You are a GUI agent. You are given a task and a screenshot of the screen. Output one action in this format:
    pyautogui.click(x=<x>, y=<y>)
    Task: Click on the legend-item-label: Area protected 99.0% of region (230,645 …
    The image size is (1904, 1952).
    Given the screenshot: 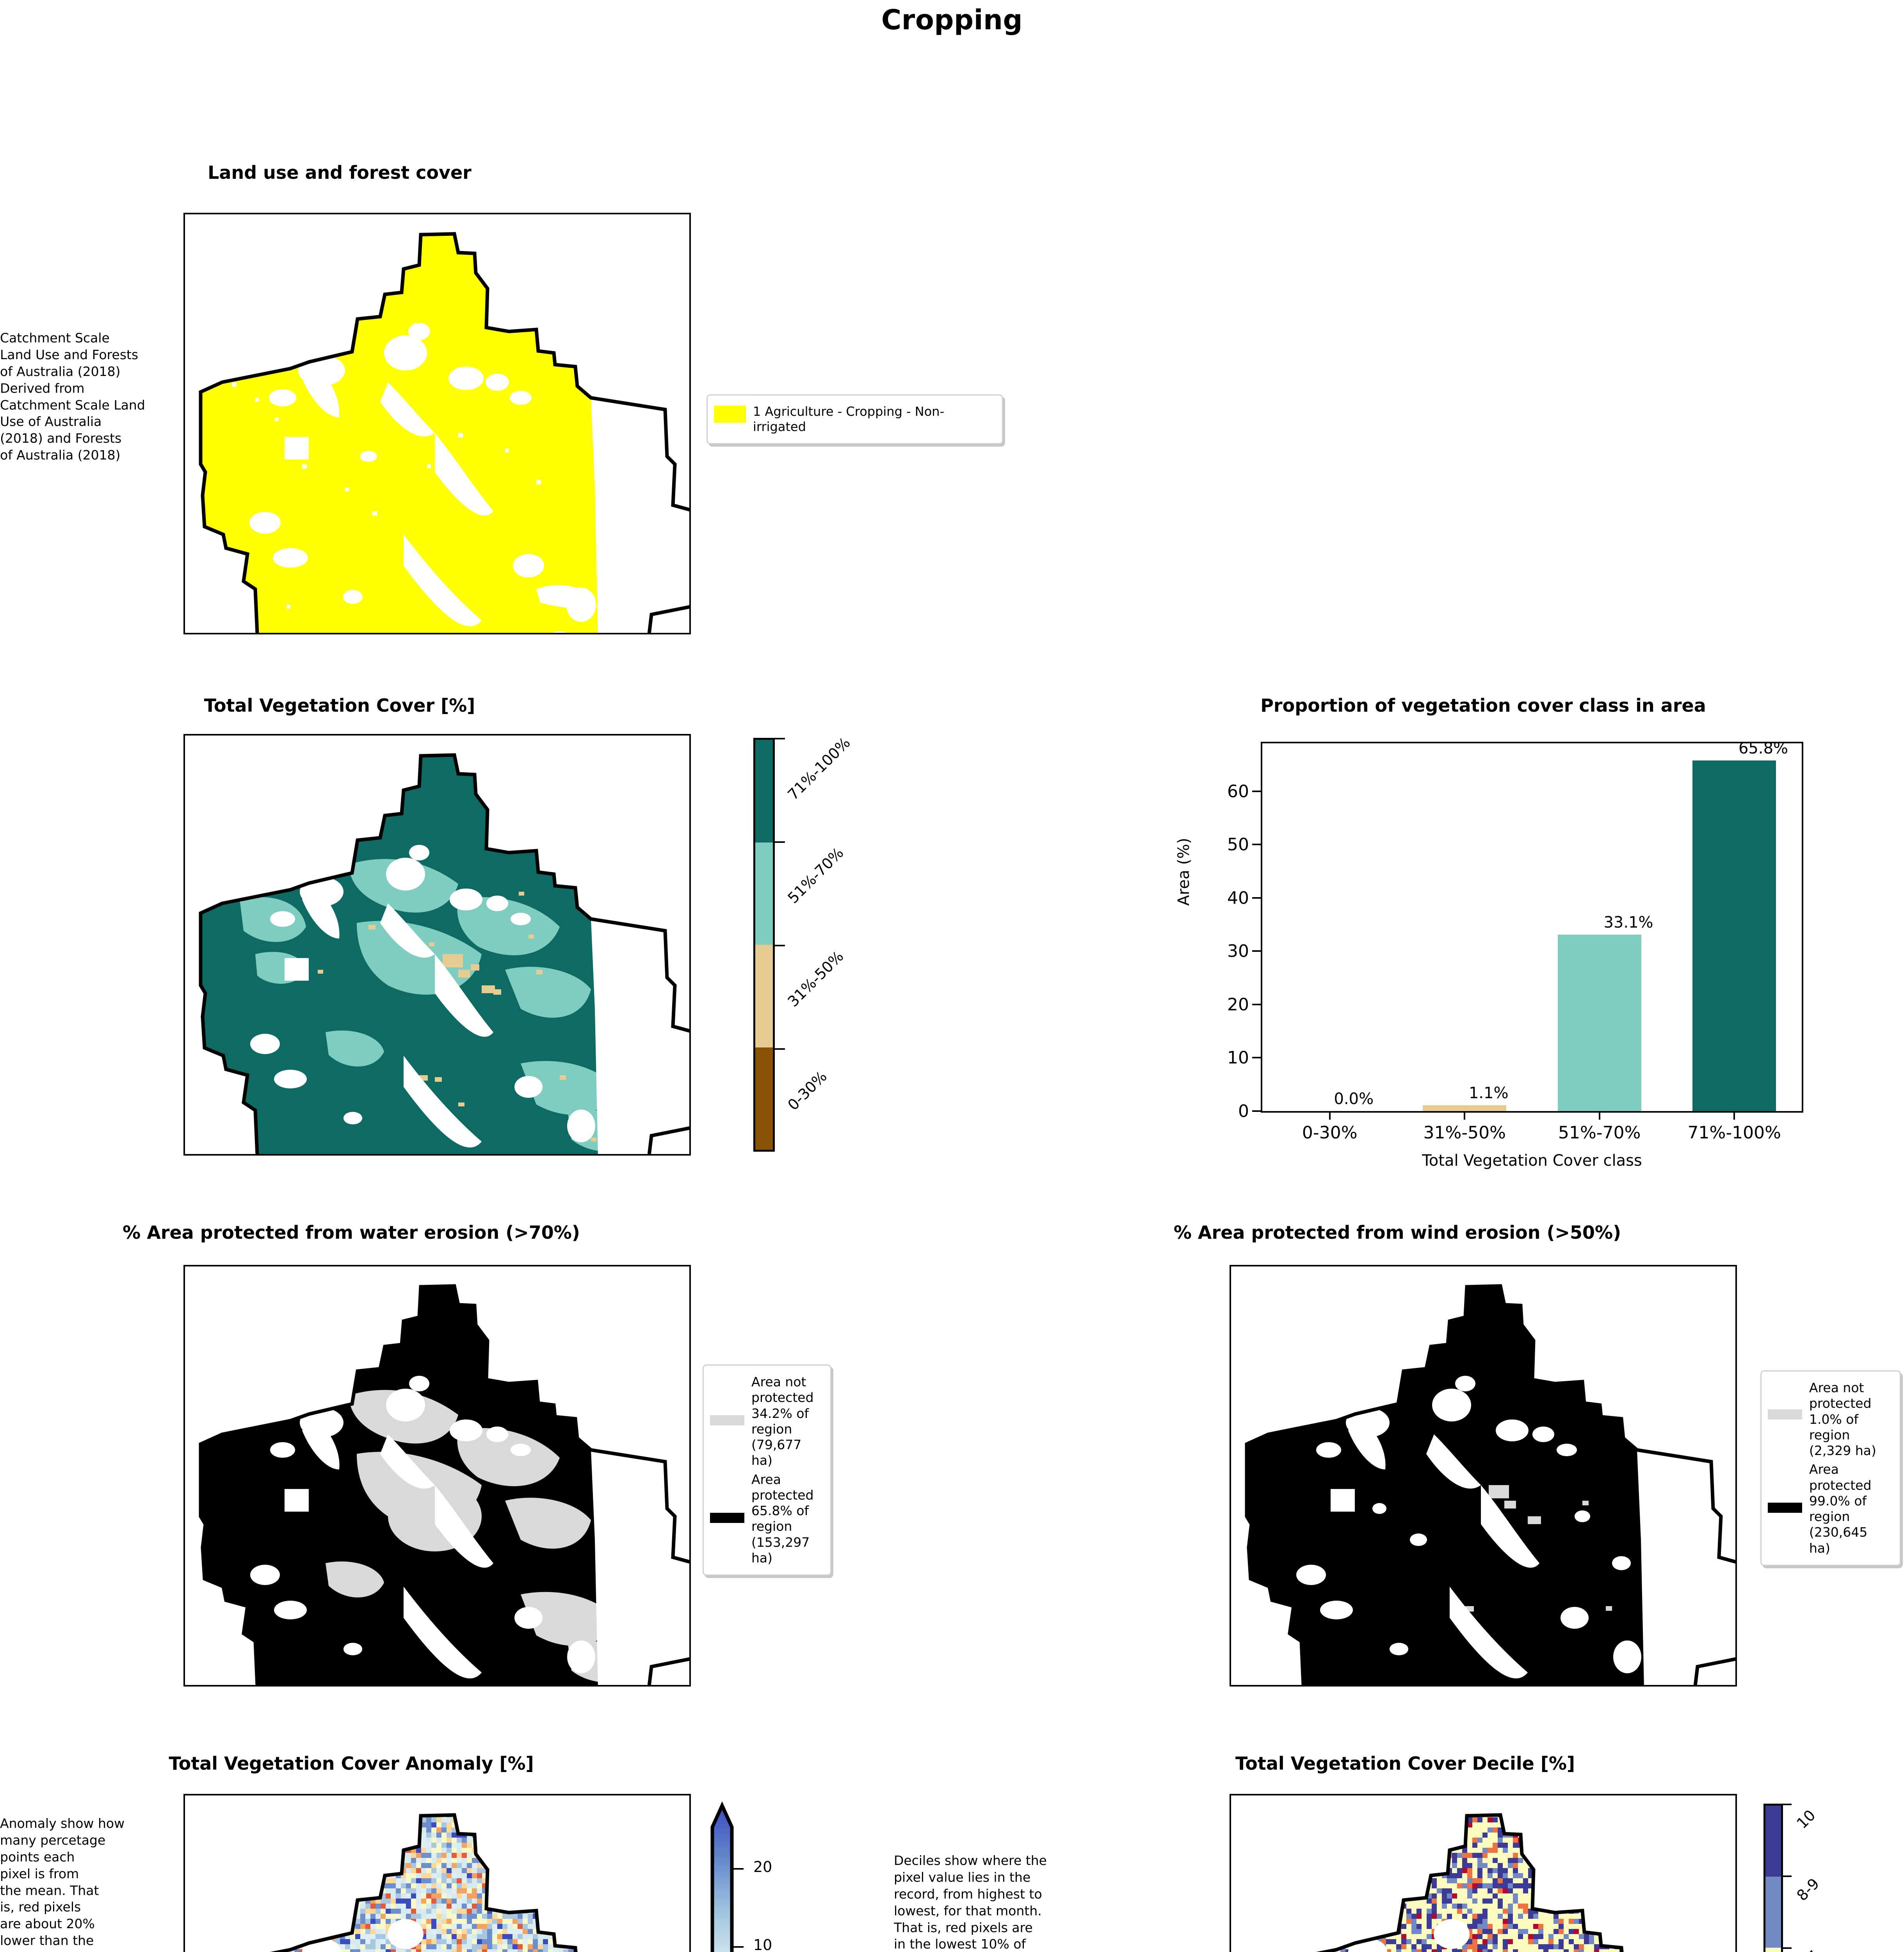 What is the action you would take?
    pyautogui.click(x=1840, y=1509)
    